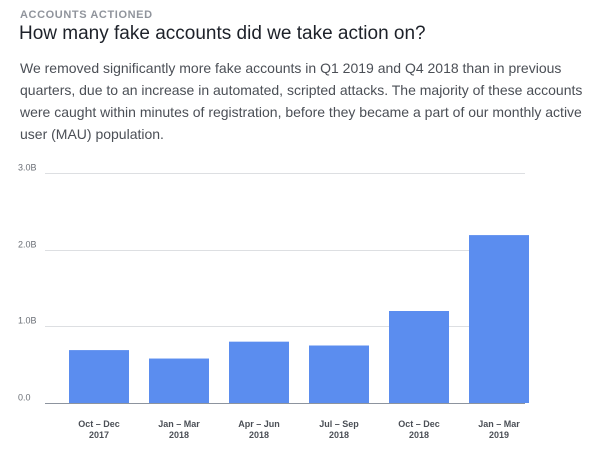 The width and height of the screenshot is (600, 463). I want to click on x-tick-label: Jul – Sep, so click(339, 424).